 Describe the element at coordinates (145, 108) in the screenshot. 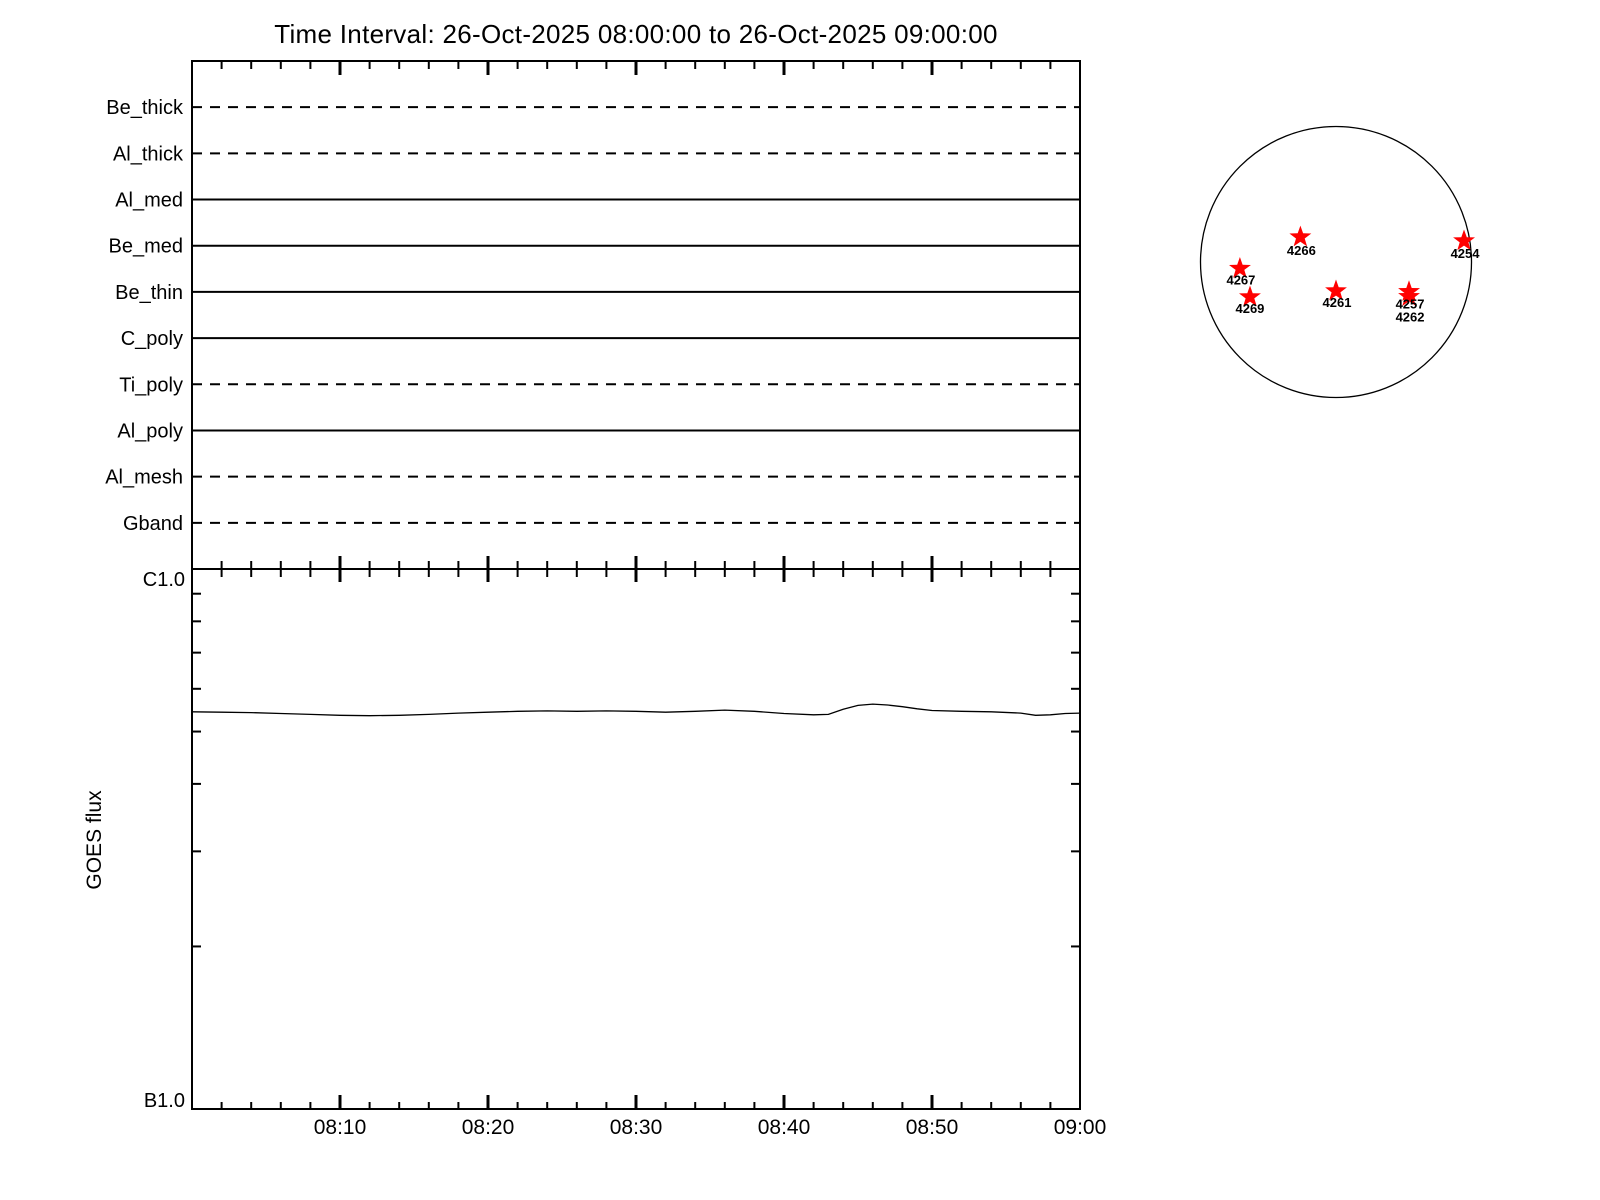

I see `filter-label-be_thick: Be_thick` at that location.